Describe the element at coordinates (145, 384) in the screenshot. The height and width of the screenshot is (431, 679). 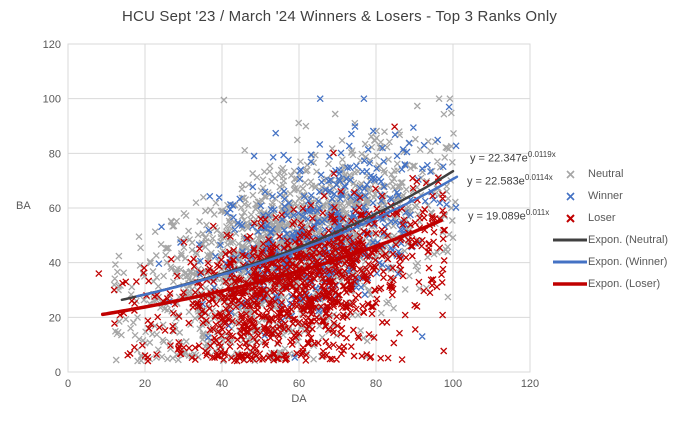
I see `x-tick-label: 20` at that location.